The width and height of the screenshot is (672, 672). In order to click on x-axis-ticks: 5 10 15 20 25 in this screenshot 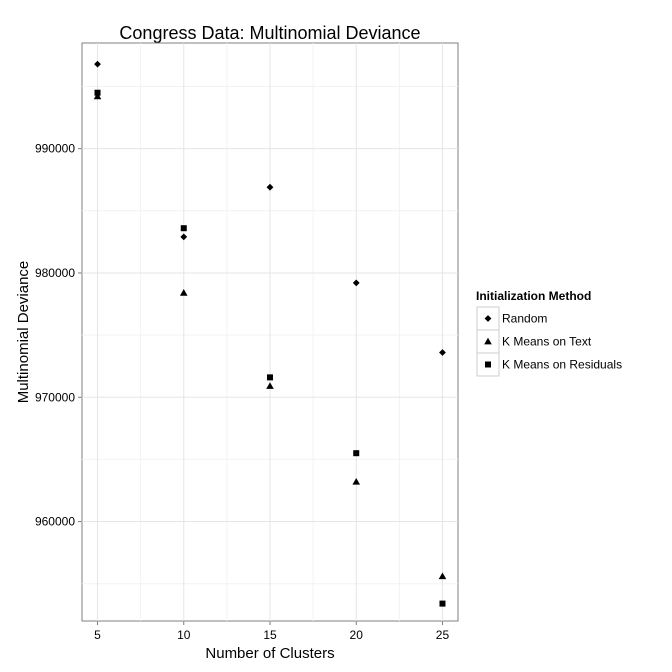, I will do `click(271, 631)`.